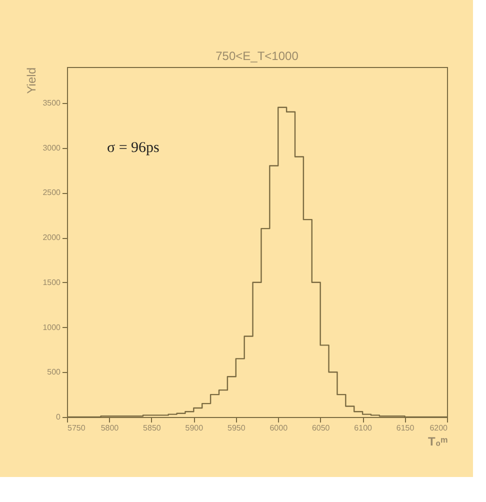  Describe the element at coordinates (52, 147) in the screenshot. I see `y-tick-label: 3000` at that location.